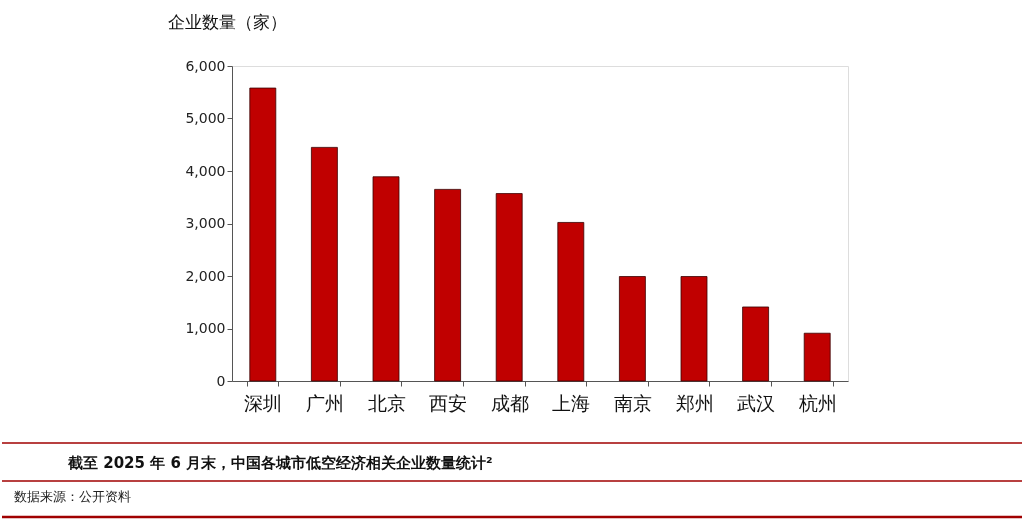  I want to click on x-tick-label: 武汉, so click(756, 402).